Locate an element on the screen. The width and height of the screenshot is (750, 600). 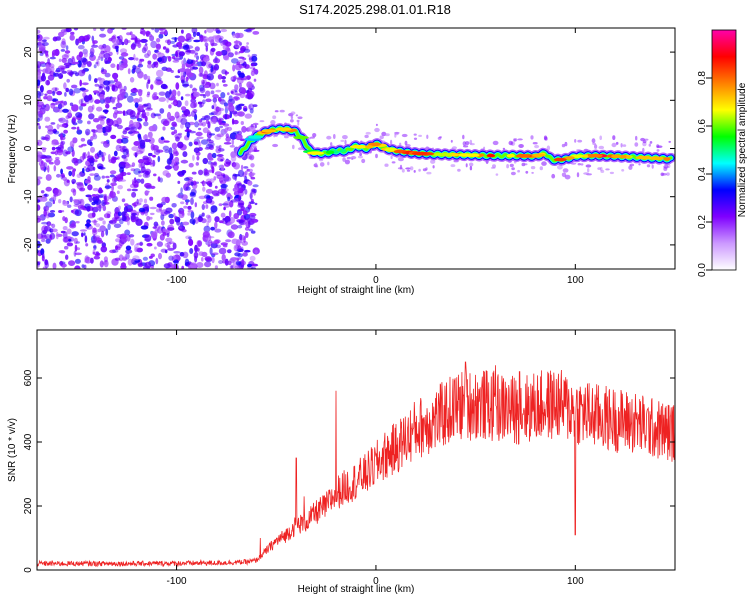
spectrogram-ytick-label: -10 is located at coordinates (28, 196).